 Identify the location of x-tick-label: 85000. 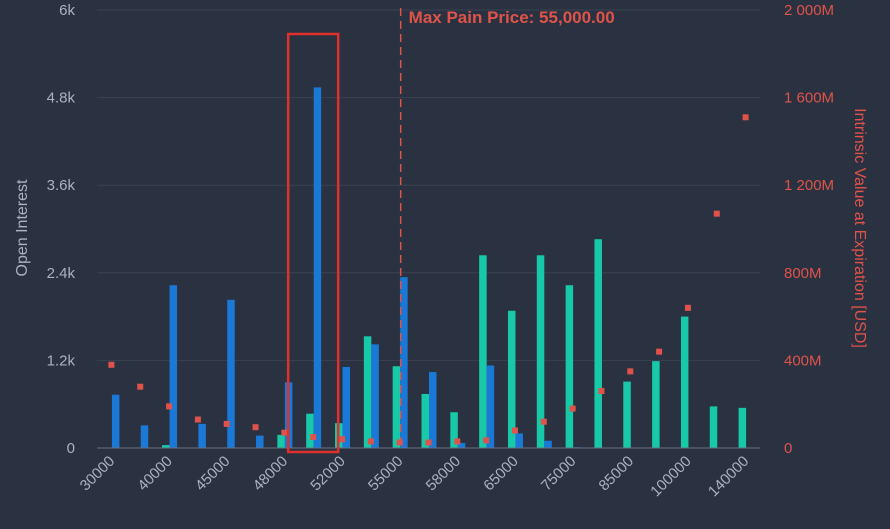
(617, 474).